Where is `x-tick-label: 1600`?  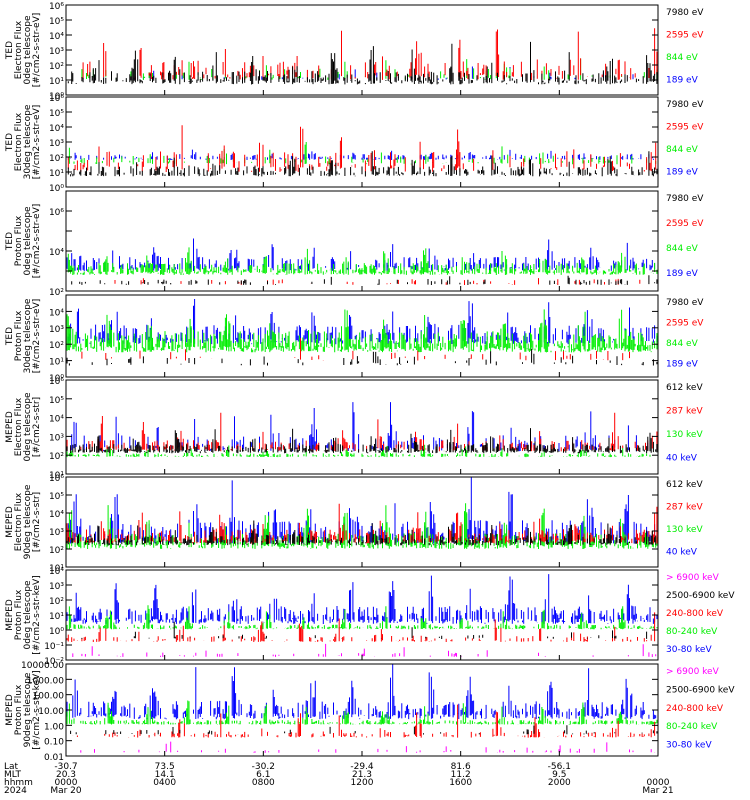 x-tick-label: 1600 is located at coordinates (460, 783).